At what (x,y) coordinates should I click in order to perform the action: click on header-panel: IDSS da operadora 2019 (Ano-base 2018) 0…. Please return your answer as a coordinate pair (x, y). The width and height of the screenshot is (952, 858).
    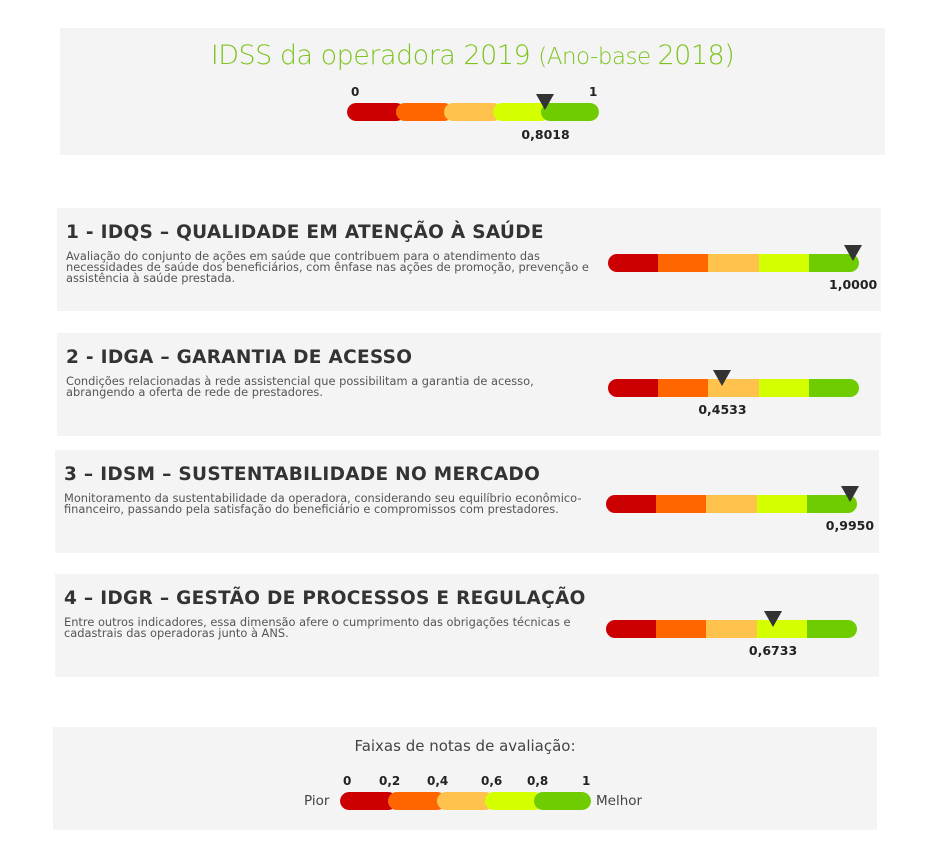
    Looking at the image, I should click on (472, 91).